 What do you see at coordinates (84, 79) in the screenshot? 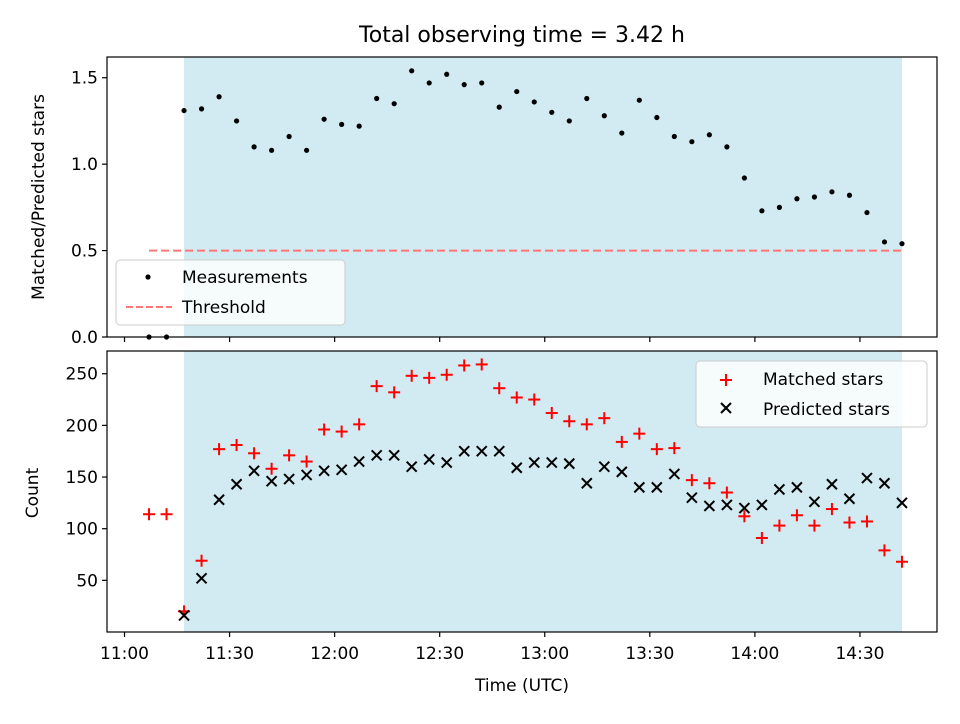
I see `y-tick-label: 1.5` at bounding box center [84, 79].